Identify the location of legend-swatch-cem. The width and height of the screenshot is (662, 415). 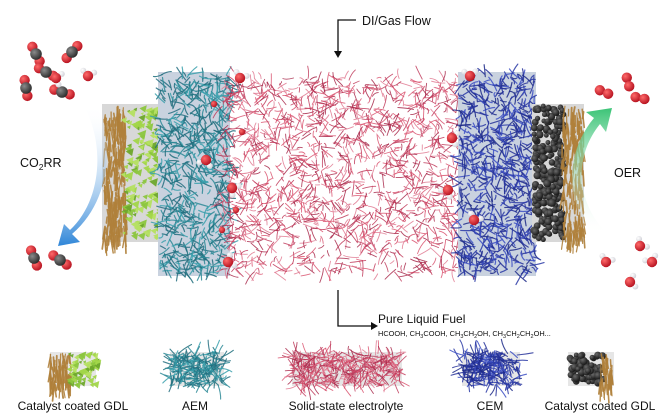
(491, 368).